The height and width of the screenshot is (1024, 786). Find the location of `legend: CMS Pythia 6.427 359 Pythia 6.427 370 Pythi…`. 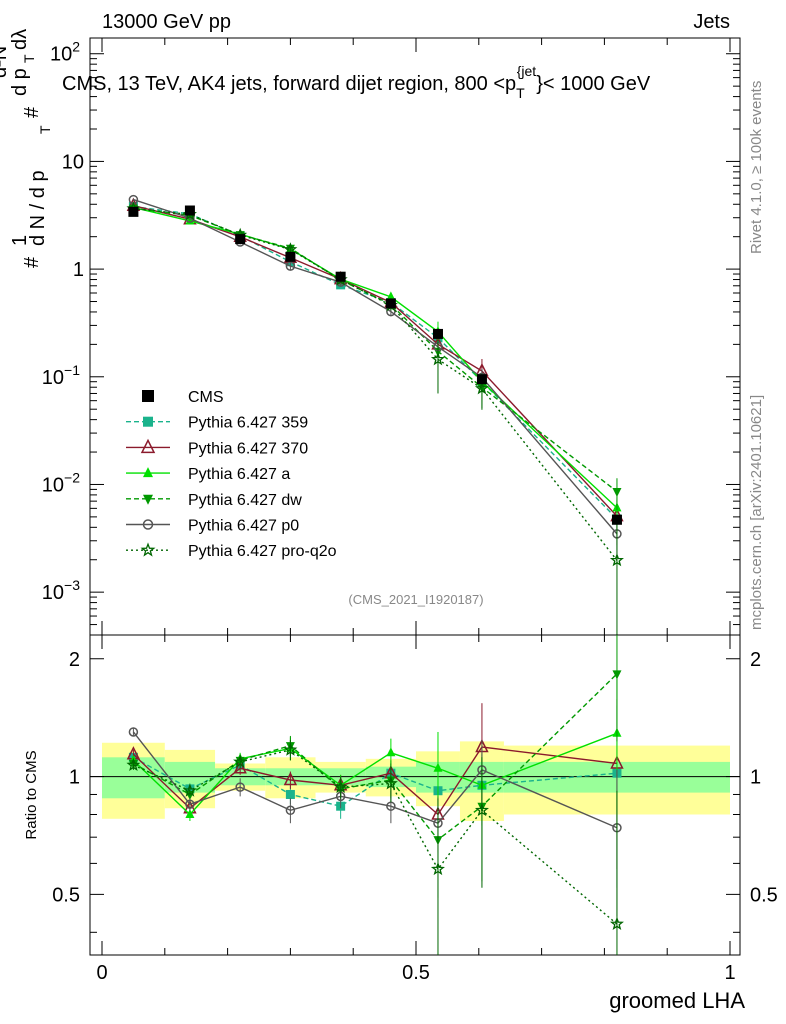

legend: CMS Pythia 6.427 359 Pythia 6.427 370 Pythi… is located at coordinates (231, 474).